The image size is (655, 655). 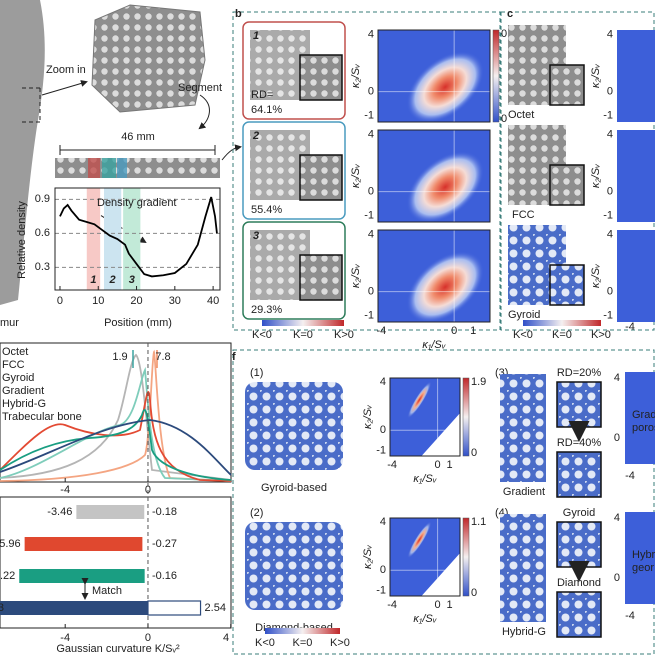 I want to click on rd-prefix: RD=, so click(x=262, y=95).